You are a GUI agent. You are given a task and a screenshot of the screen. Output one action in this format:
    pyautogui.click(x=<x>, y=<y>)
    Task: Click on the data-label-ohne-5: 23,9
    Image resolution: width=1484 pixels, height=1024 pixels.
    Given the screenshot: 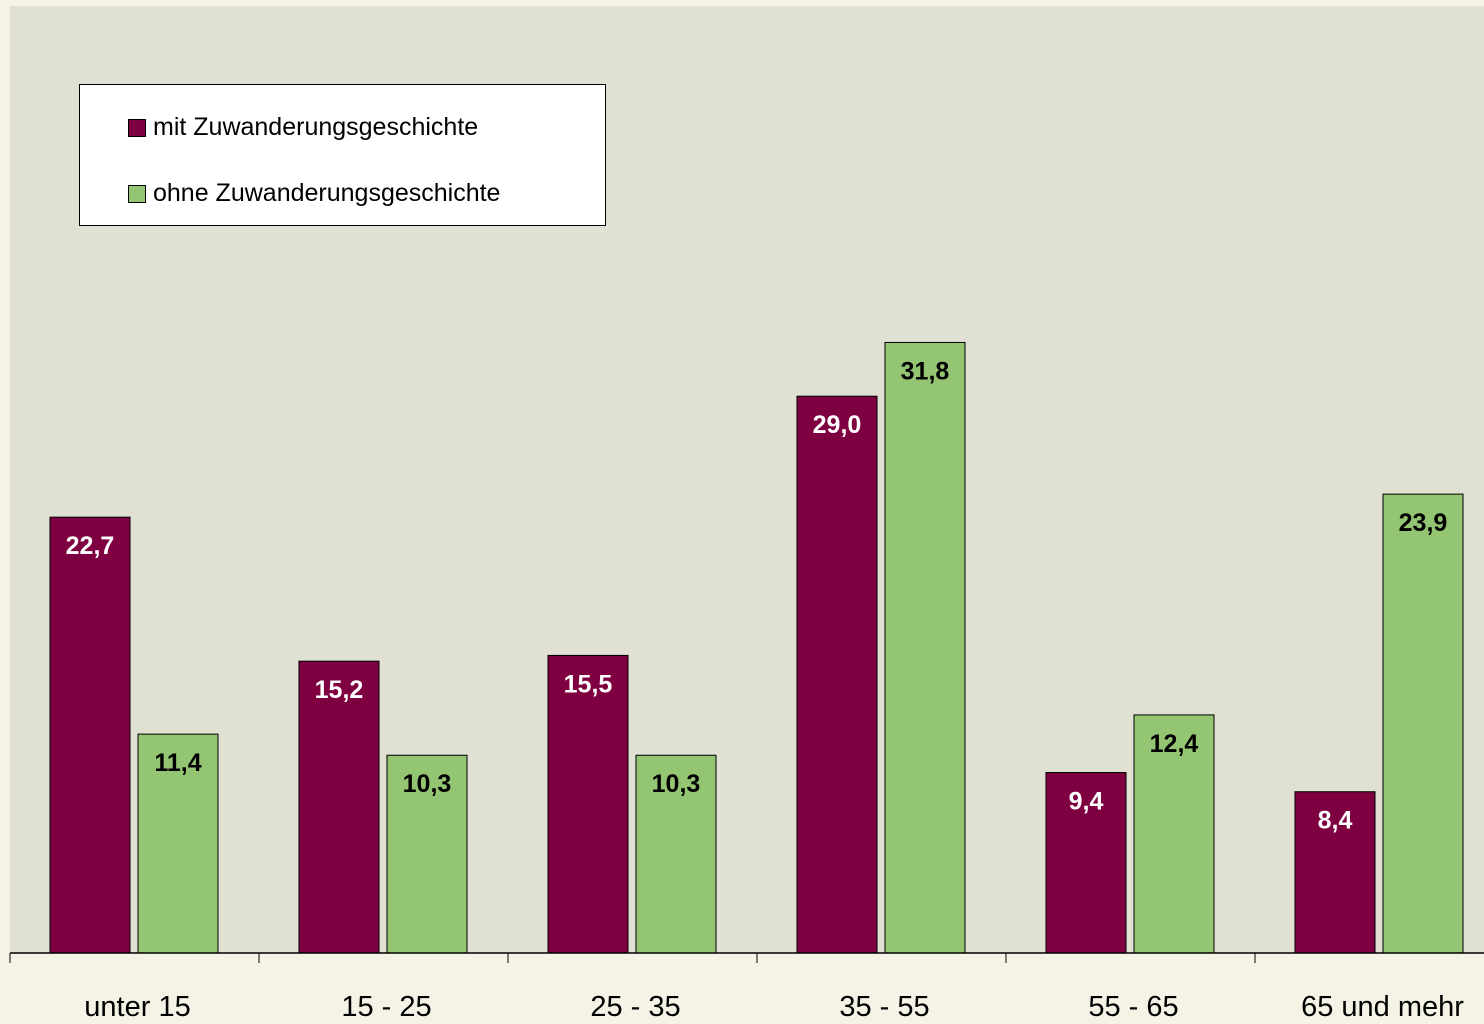 What is the action you would take?
    pyautogui.click(x=1423, y=523)
    